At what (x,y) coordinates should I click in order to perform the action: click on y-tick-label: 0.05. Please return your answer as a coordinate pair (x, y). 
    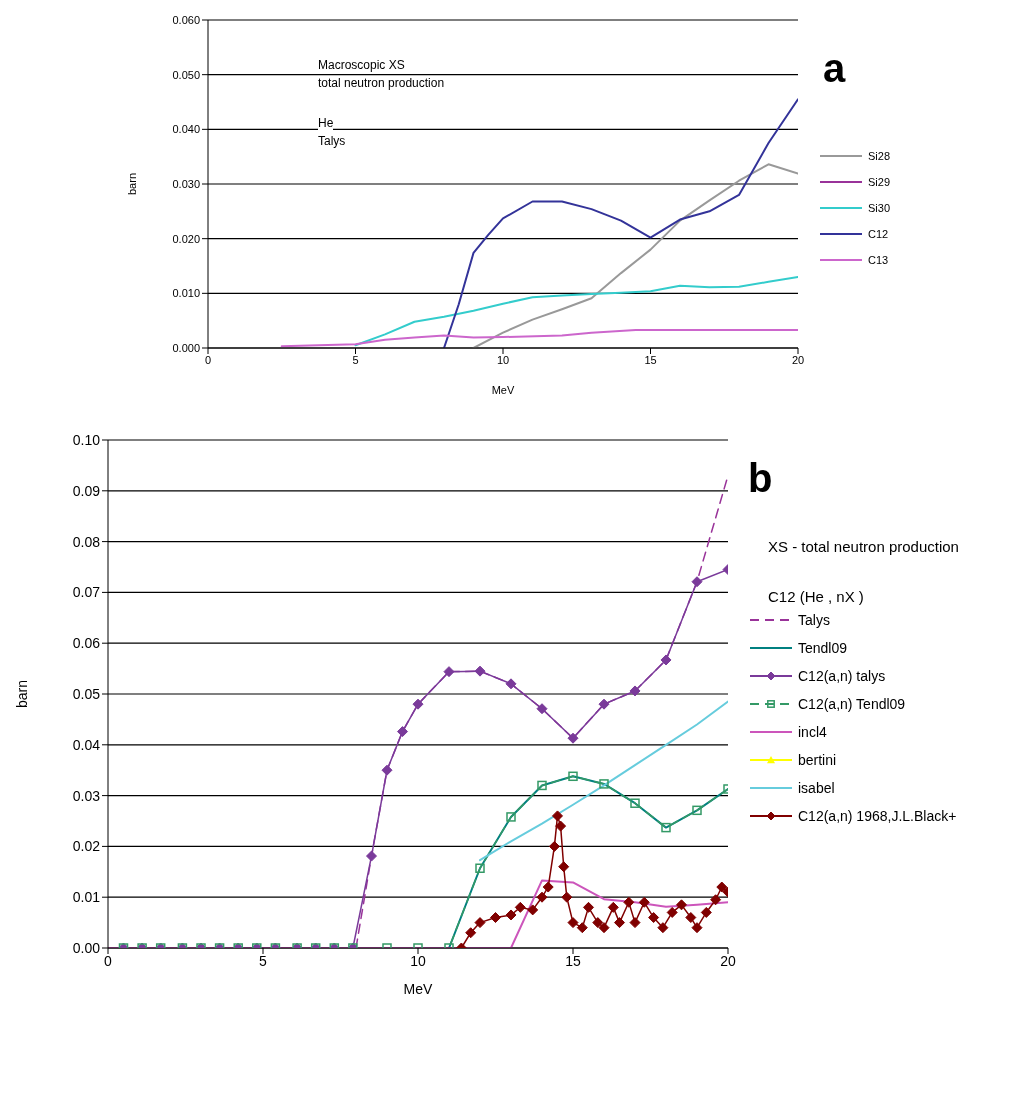
    Looking at the image, I should click on (86, 693).